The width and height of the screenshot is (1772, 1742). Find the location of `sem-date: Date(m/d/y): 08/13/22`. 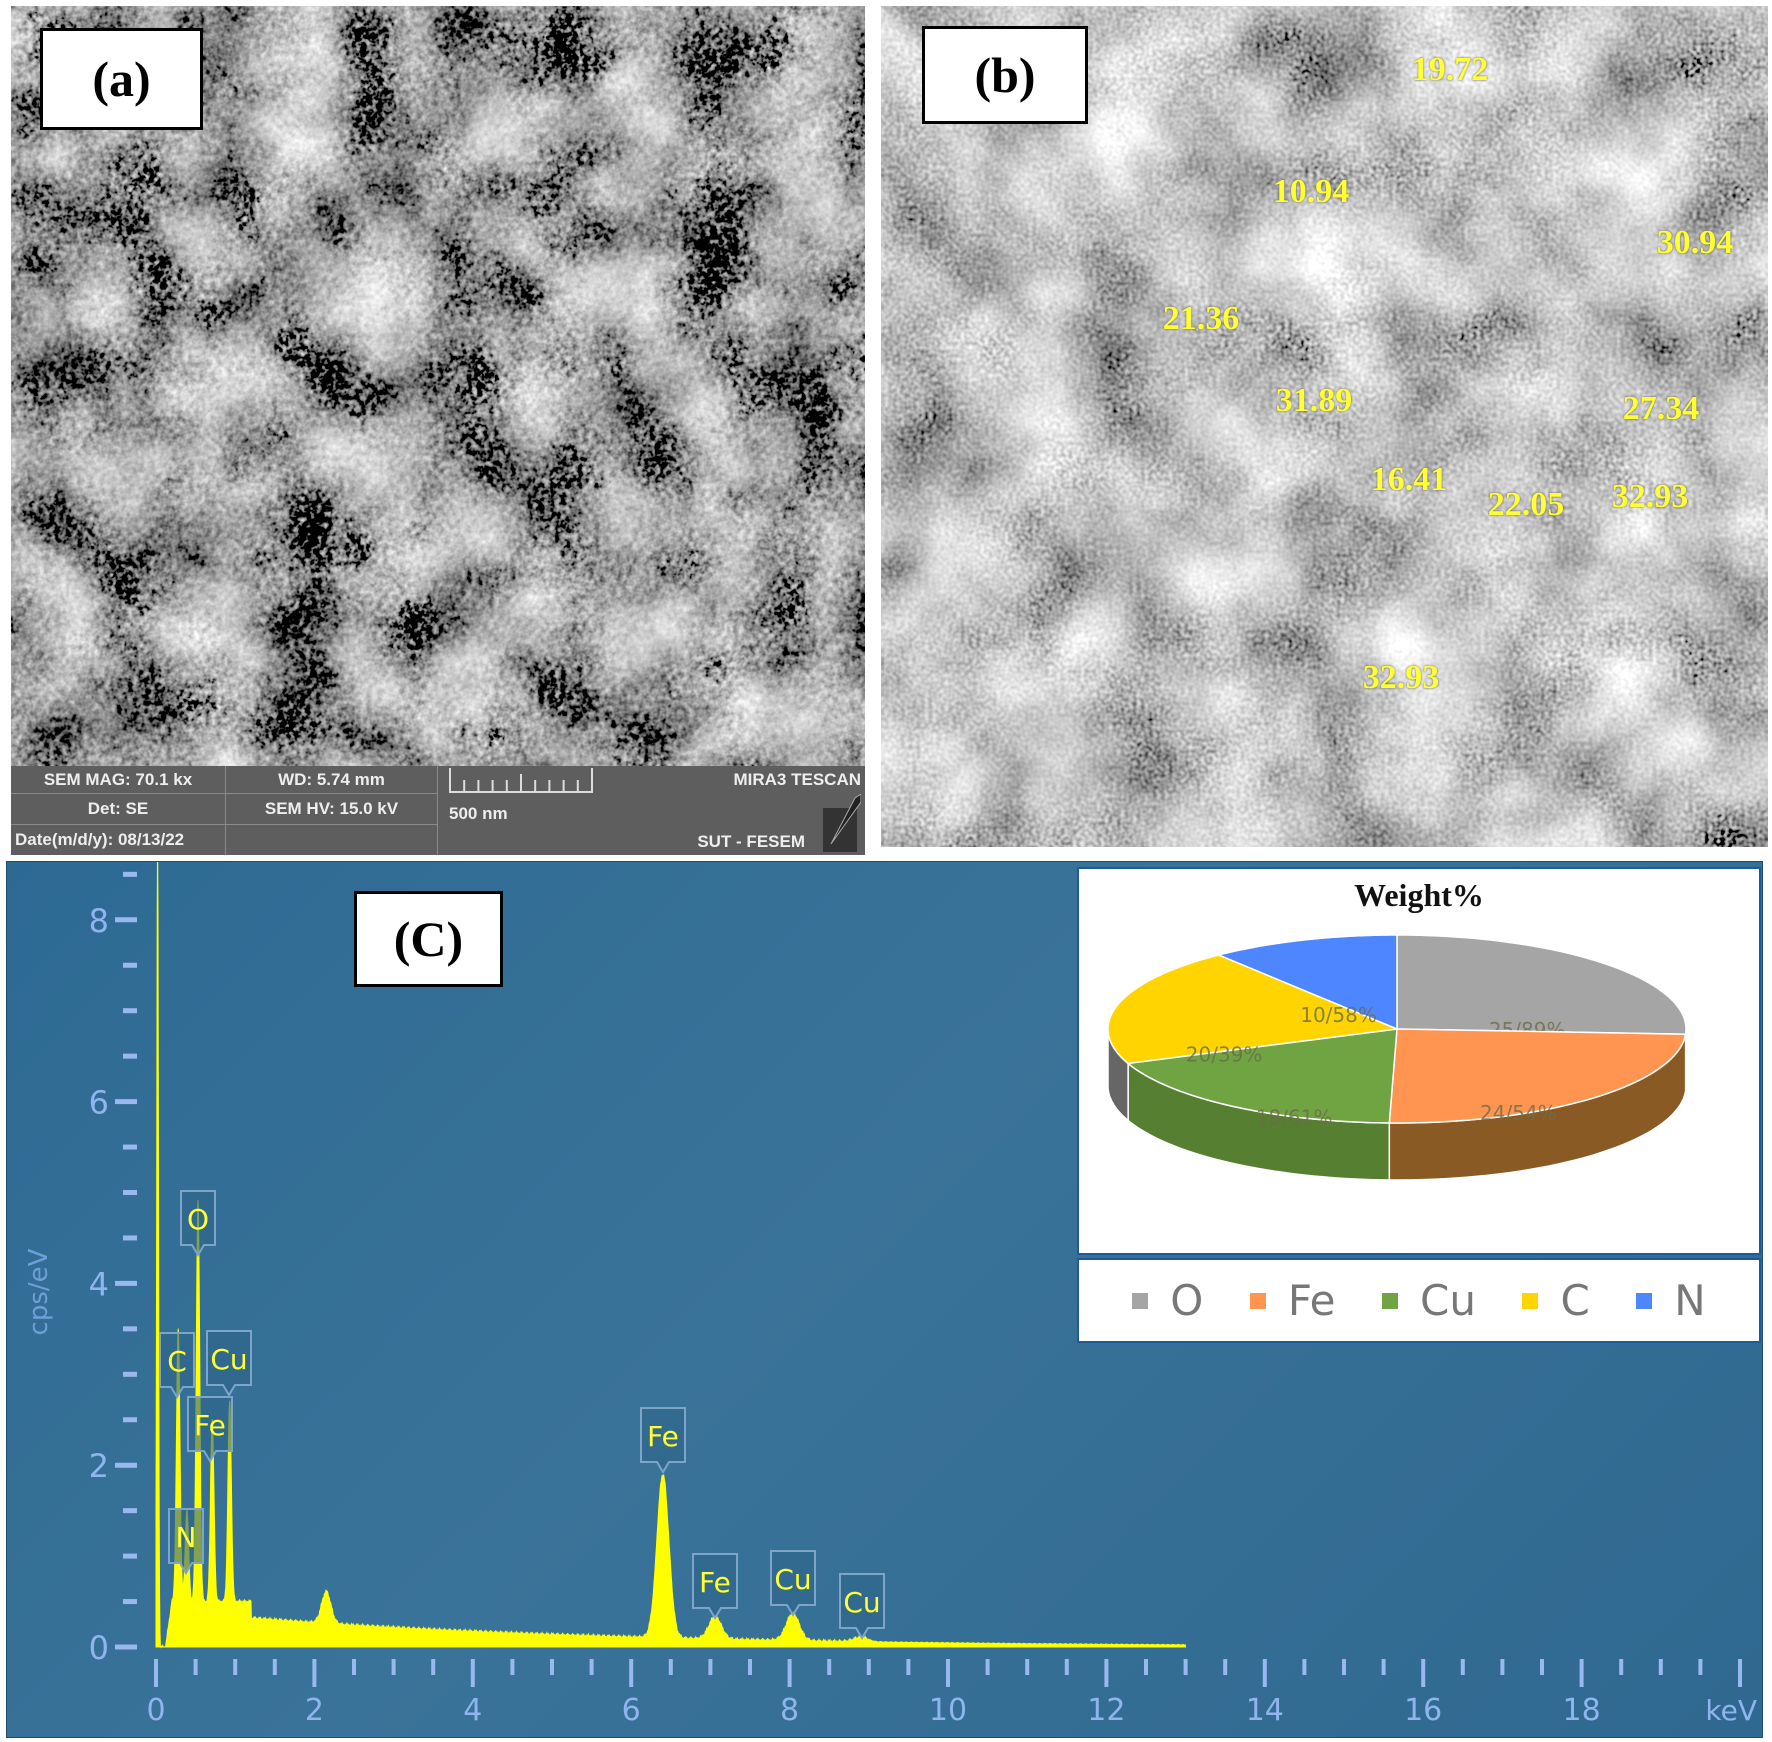

sem-date: Date(m/d/y): 08/13/22 is located at coordinates (118, 840).